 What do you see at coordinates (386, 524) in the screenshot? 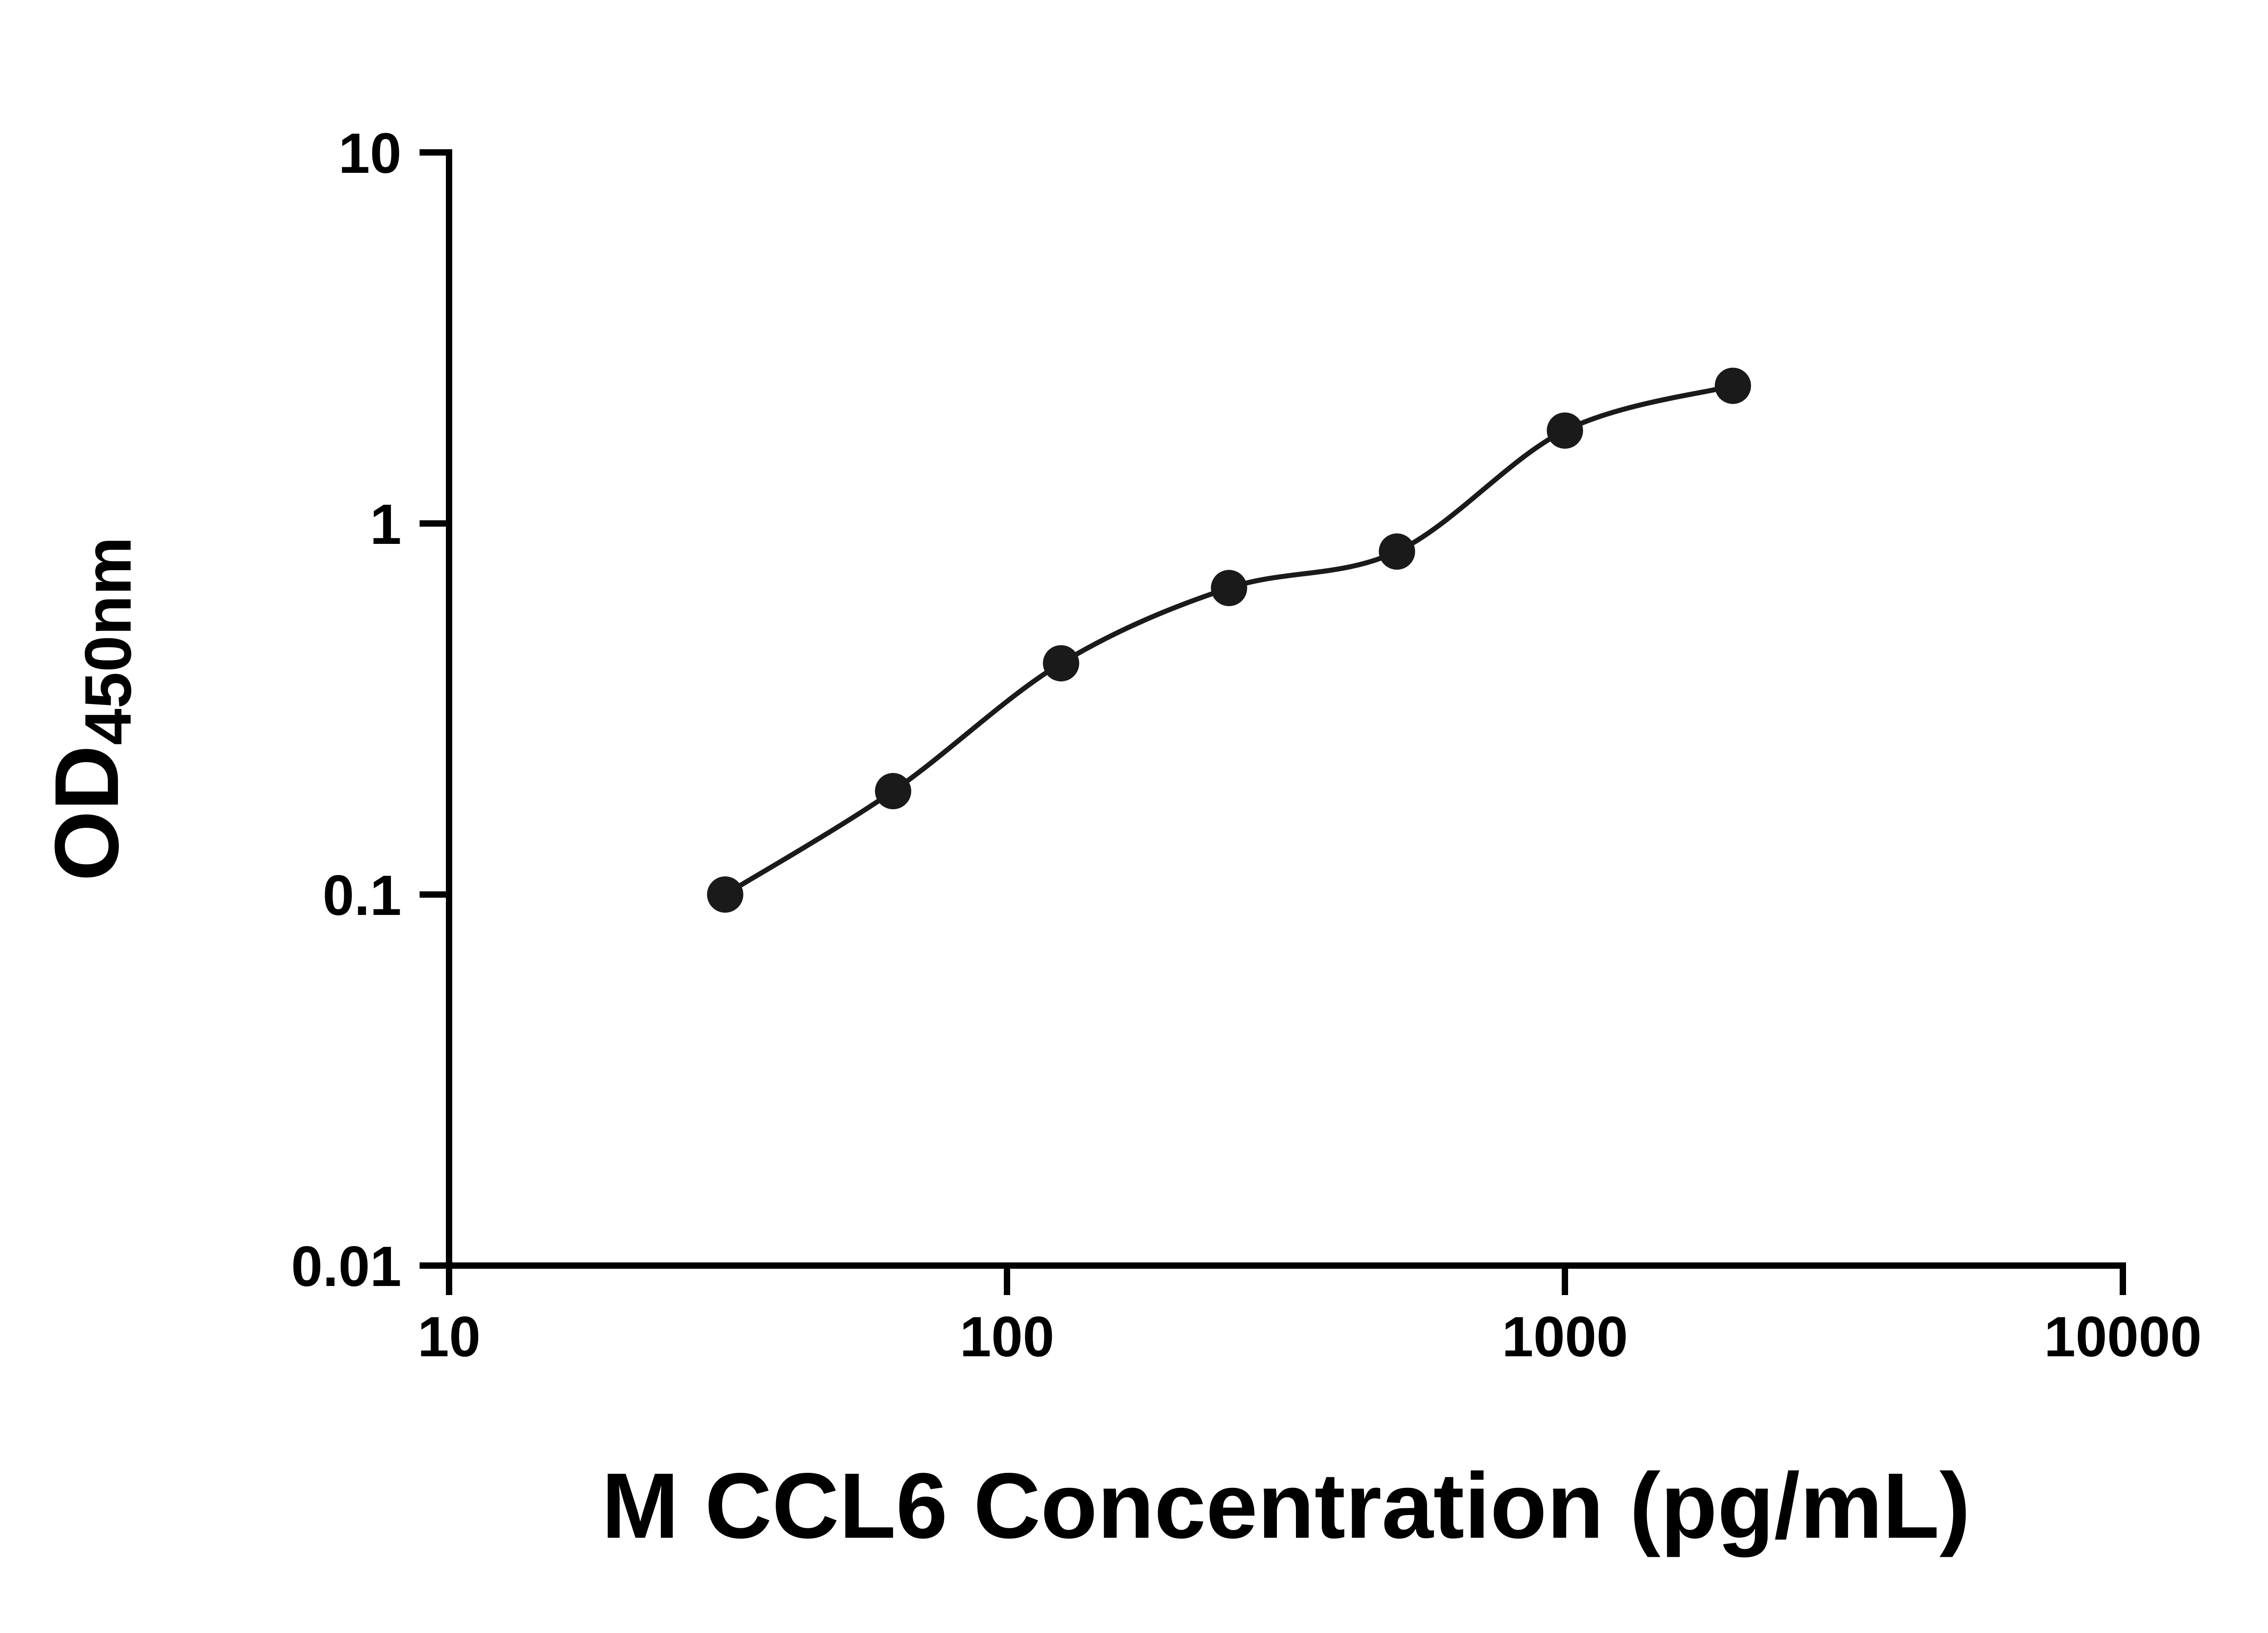
I see `y-axis-tick-label: 1` at bounding box center [386, 524].